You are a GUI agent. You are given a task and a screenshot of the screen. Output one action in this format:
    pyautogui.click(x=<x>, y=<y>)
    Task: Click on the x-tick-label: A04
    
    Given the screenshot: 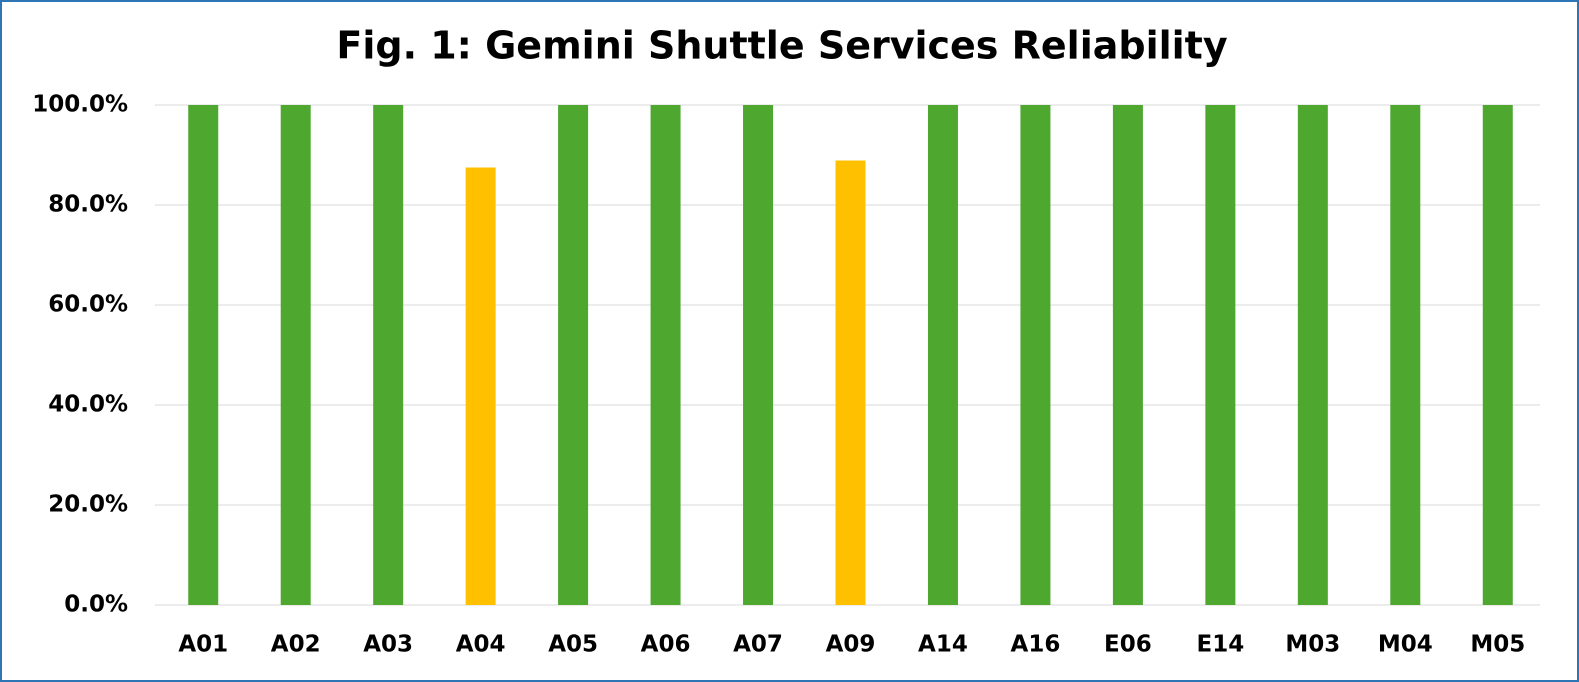 What is the action you would take?
    pyautogui.click(x=481, y=645)
    